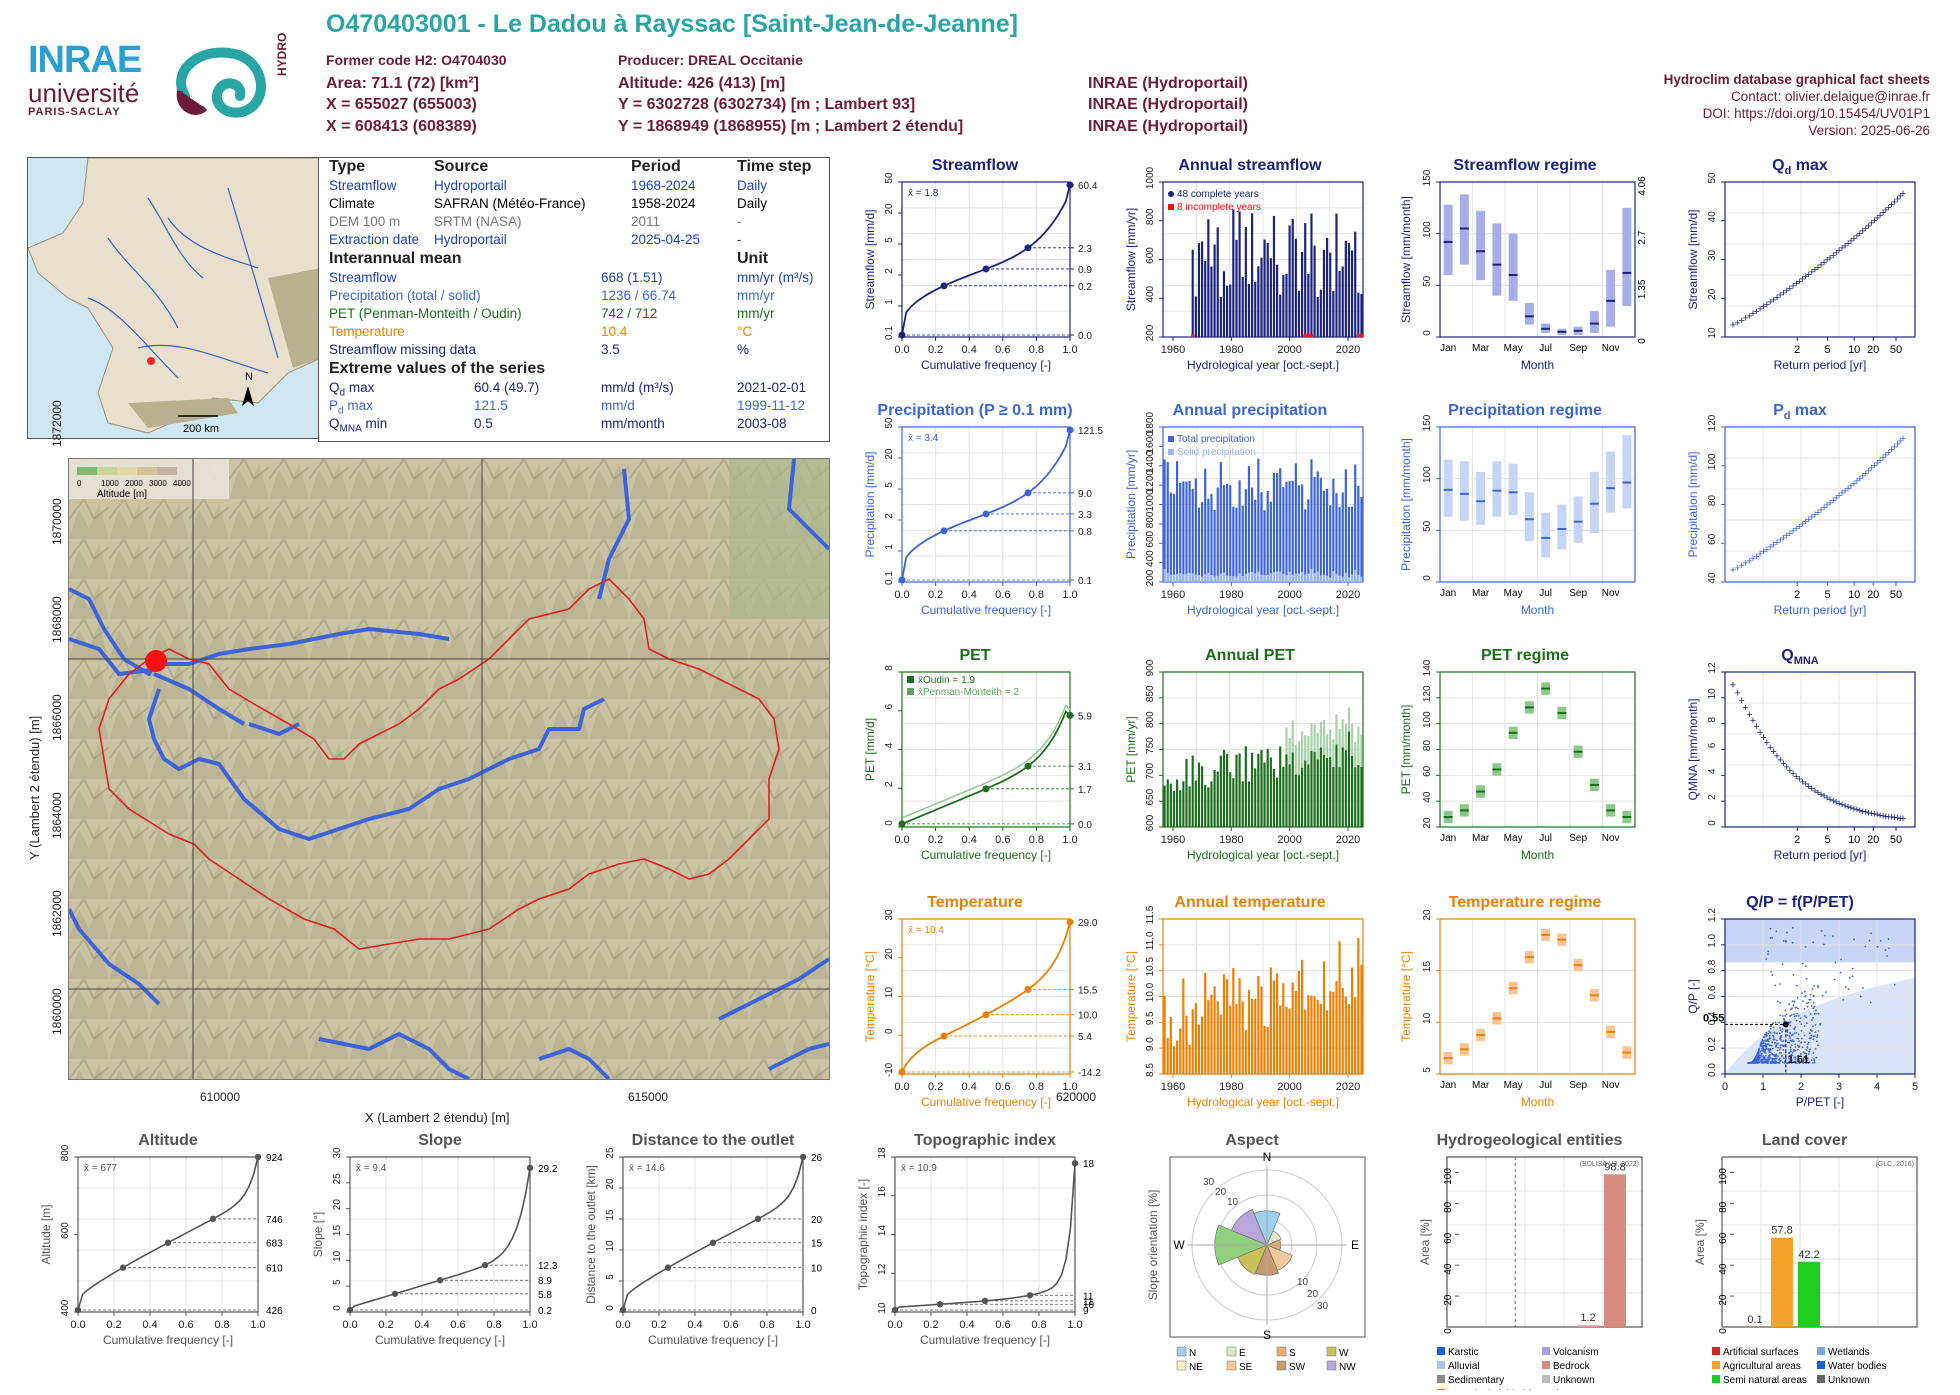 Image resolution: width=1960 pixels, height=1395 pixels. Describe the element at coordinates (1131, 749) in the screenshot. I see `y-axis-label: PET [mm/yr]` at that location.